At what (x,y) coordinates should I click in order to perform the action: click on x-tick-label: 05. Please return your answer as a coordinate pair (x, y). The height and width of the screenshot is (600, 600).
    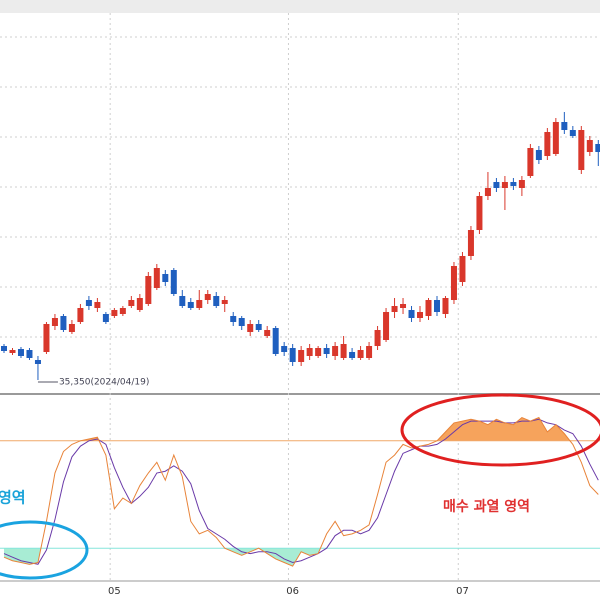
    Looking at the image, I should click on (114, 591).